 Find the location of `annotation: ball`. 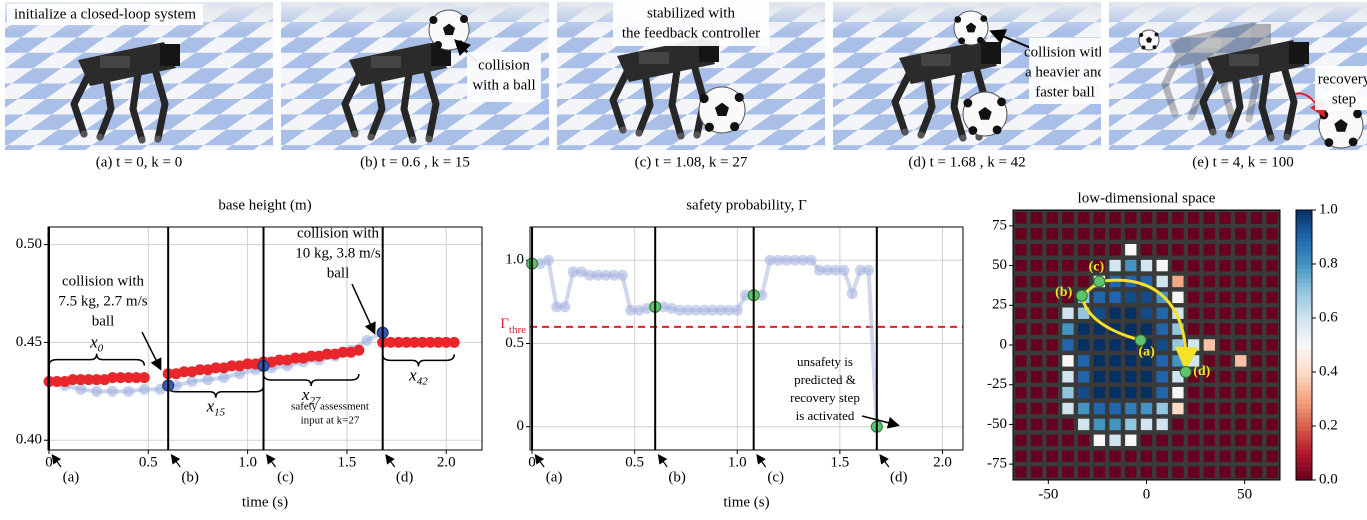

annotation: ball is located at coordinates (338, 273).